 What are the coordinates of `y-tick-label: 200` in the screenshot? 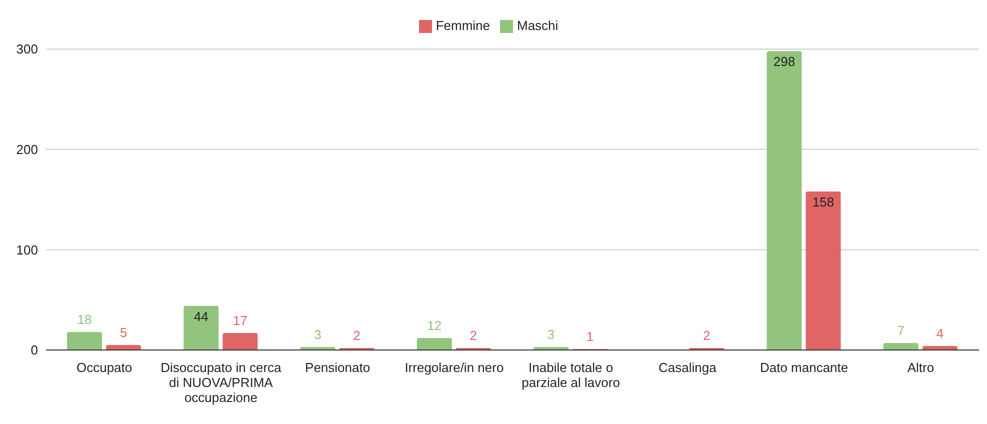 It's located at (27, 149).